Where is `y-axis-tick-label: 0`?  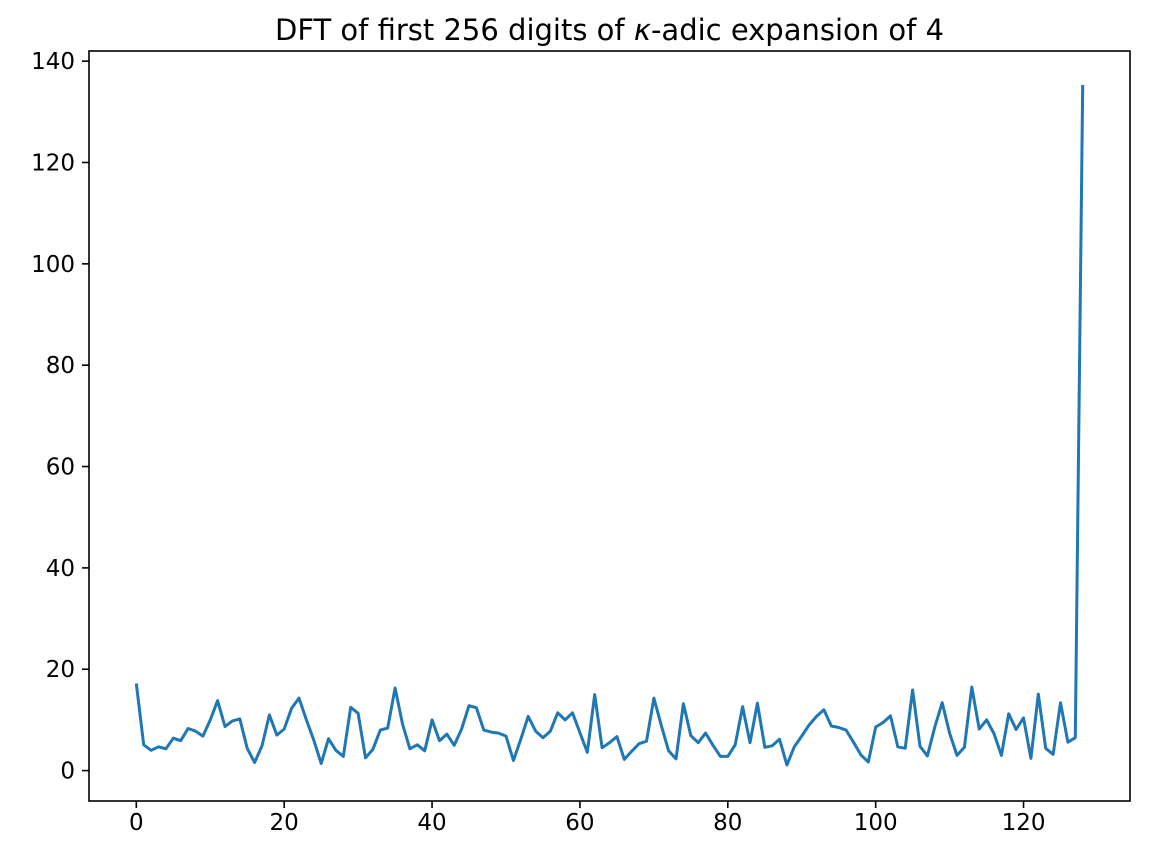 y-axis-tick-label: 0 is located at coordinates (67, 772).